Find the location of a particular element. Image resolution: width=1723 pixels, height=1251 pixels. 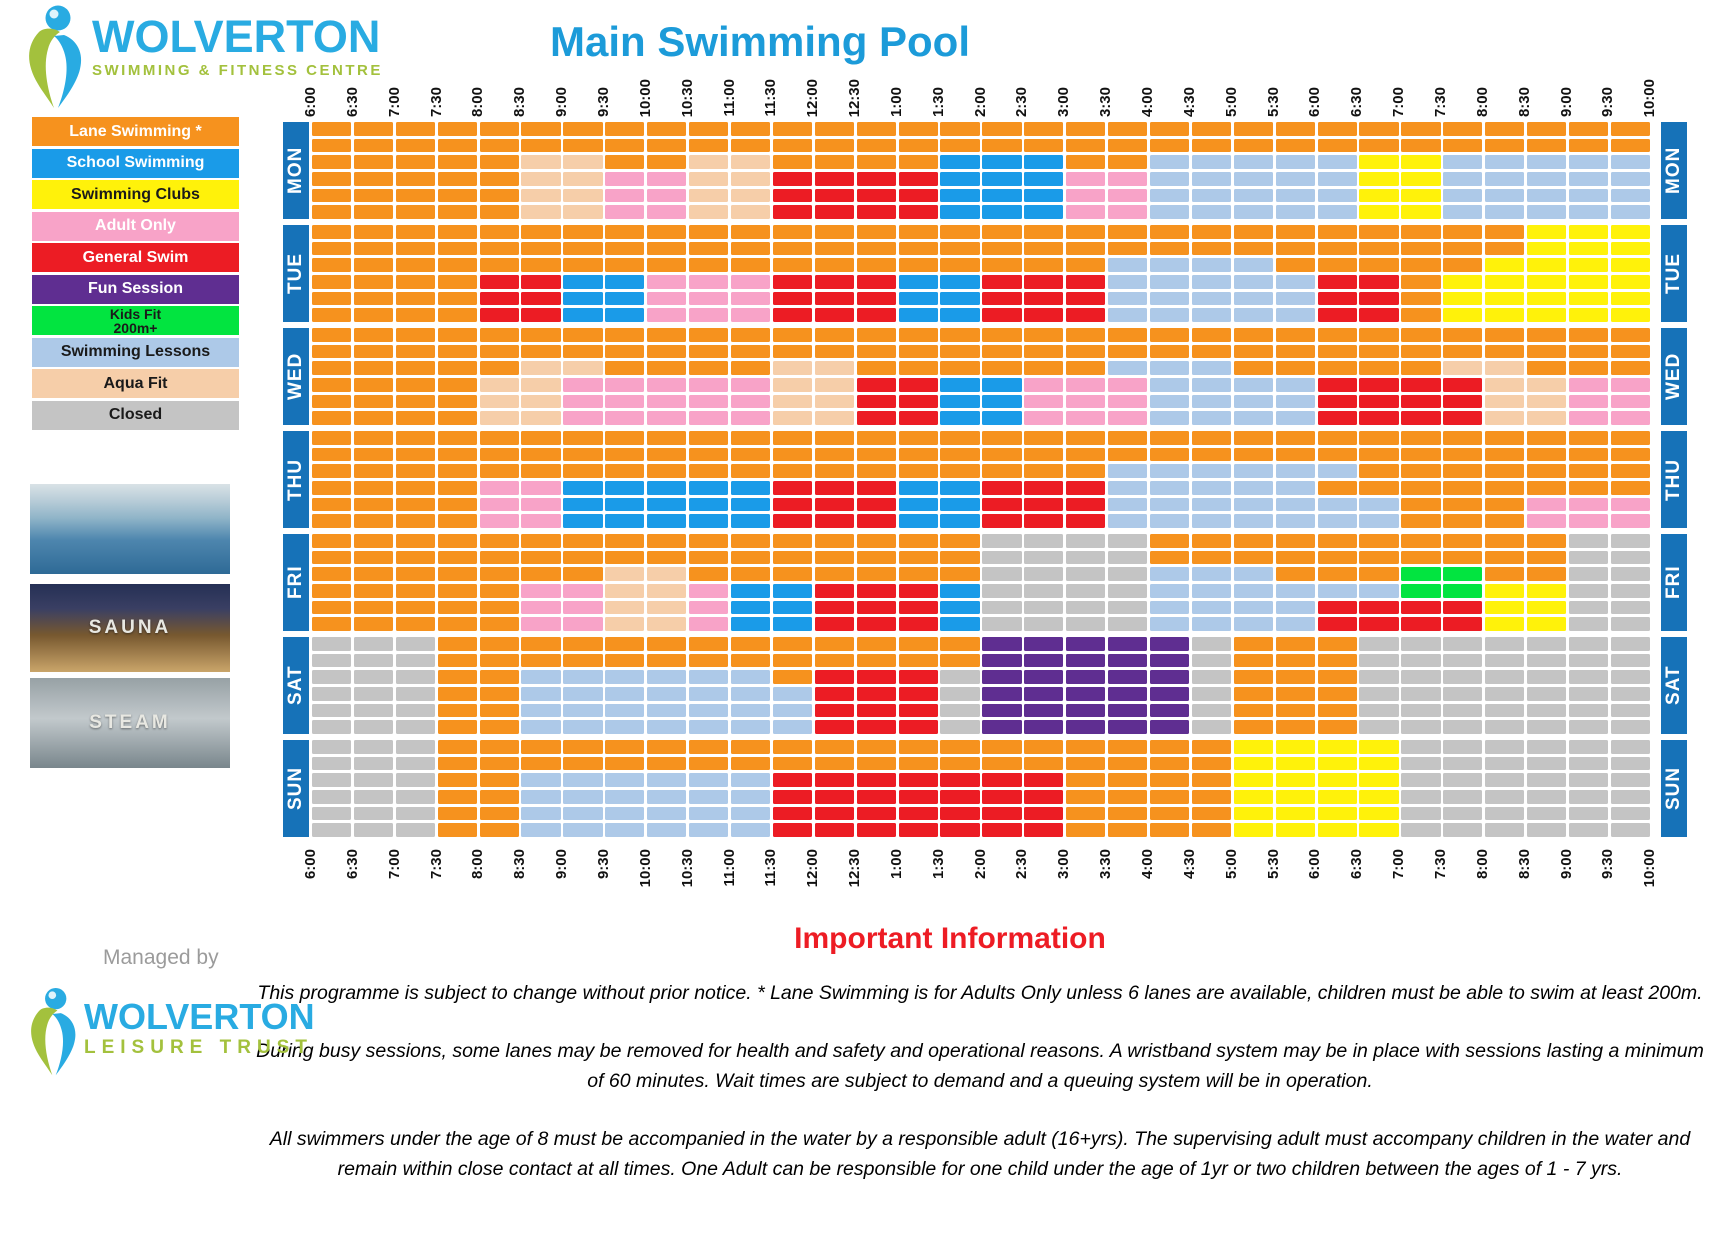

legend-item-general-swim: General Swim is located at coordinates (135, 257).